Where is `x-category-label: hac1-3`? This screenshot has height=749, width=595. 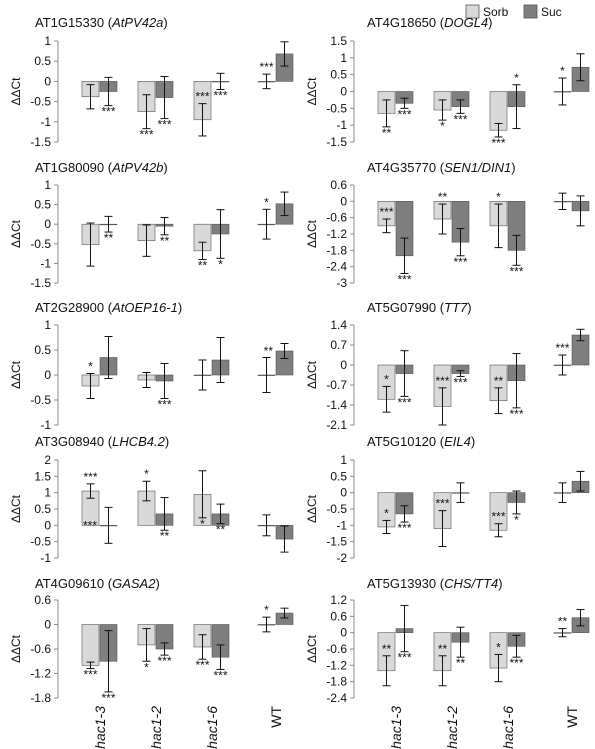 x-category-label: hac1-3 is located at coordinates (100, 727).